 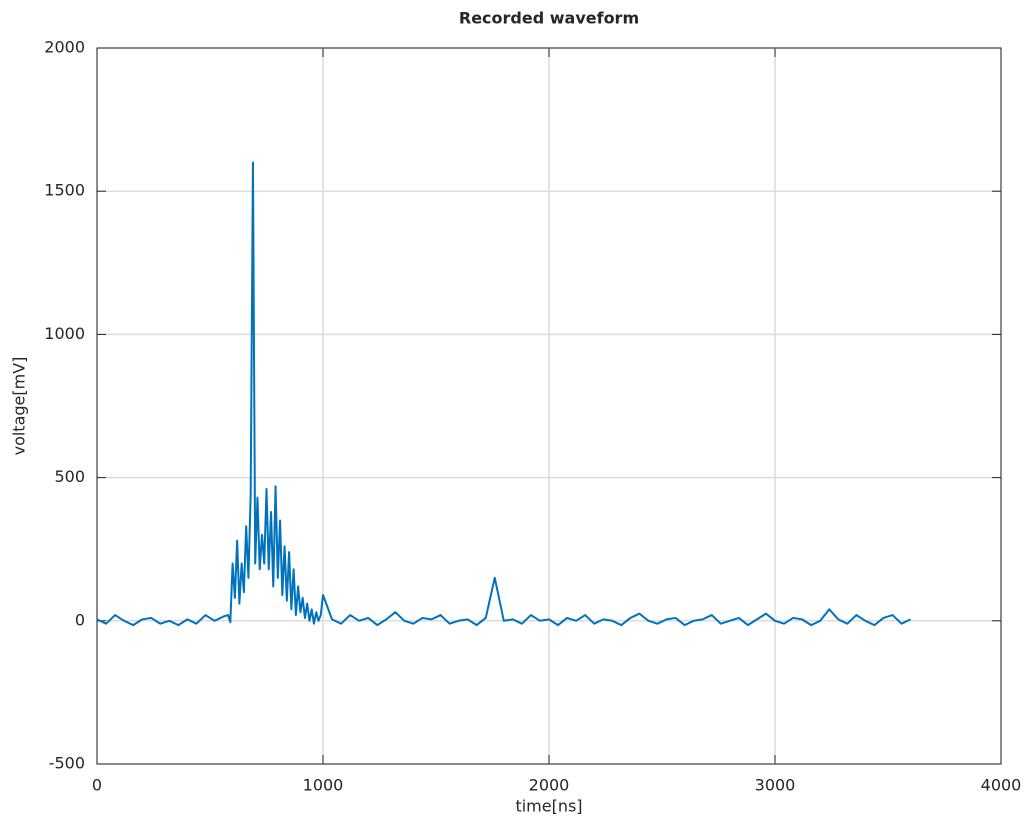 What do you see at coordinates (80, 619) in the screenshot?
I see `y-tick-label: 0` at bounding box center [80, 619].